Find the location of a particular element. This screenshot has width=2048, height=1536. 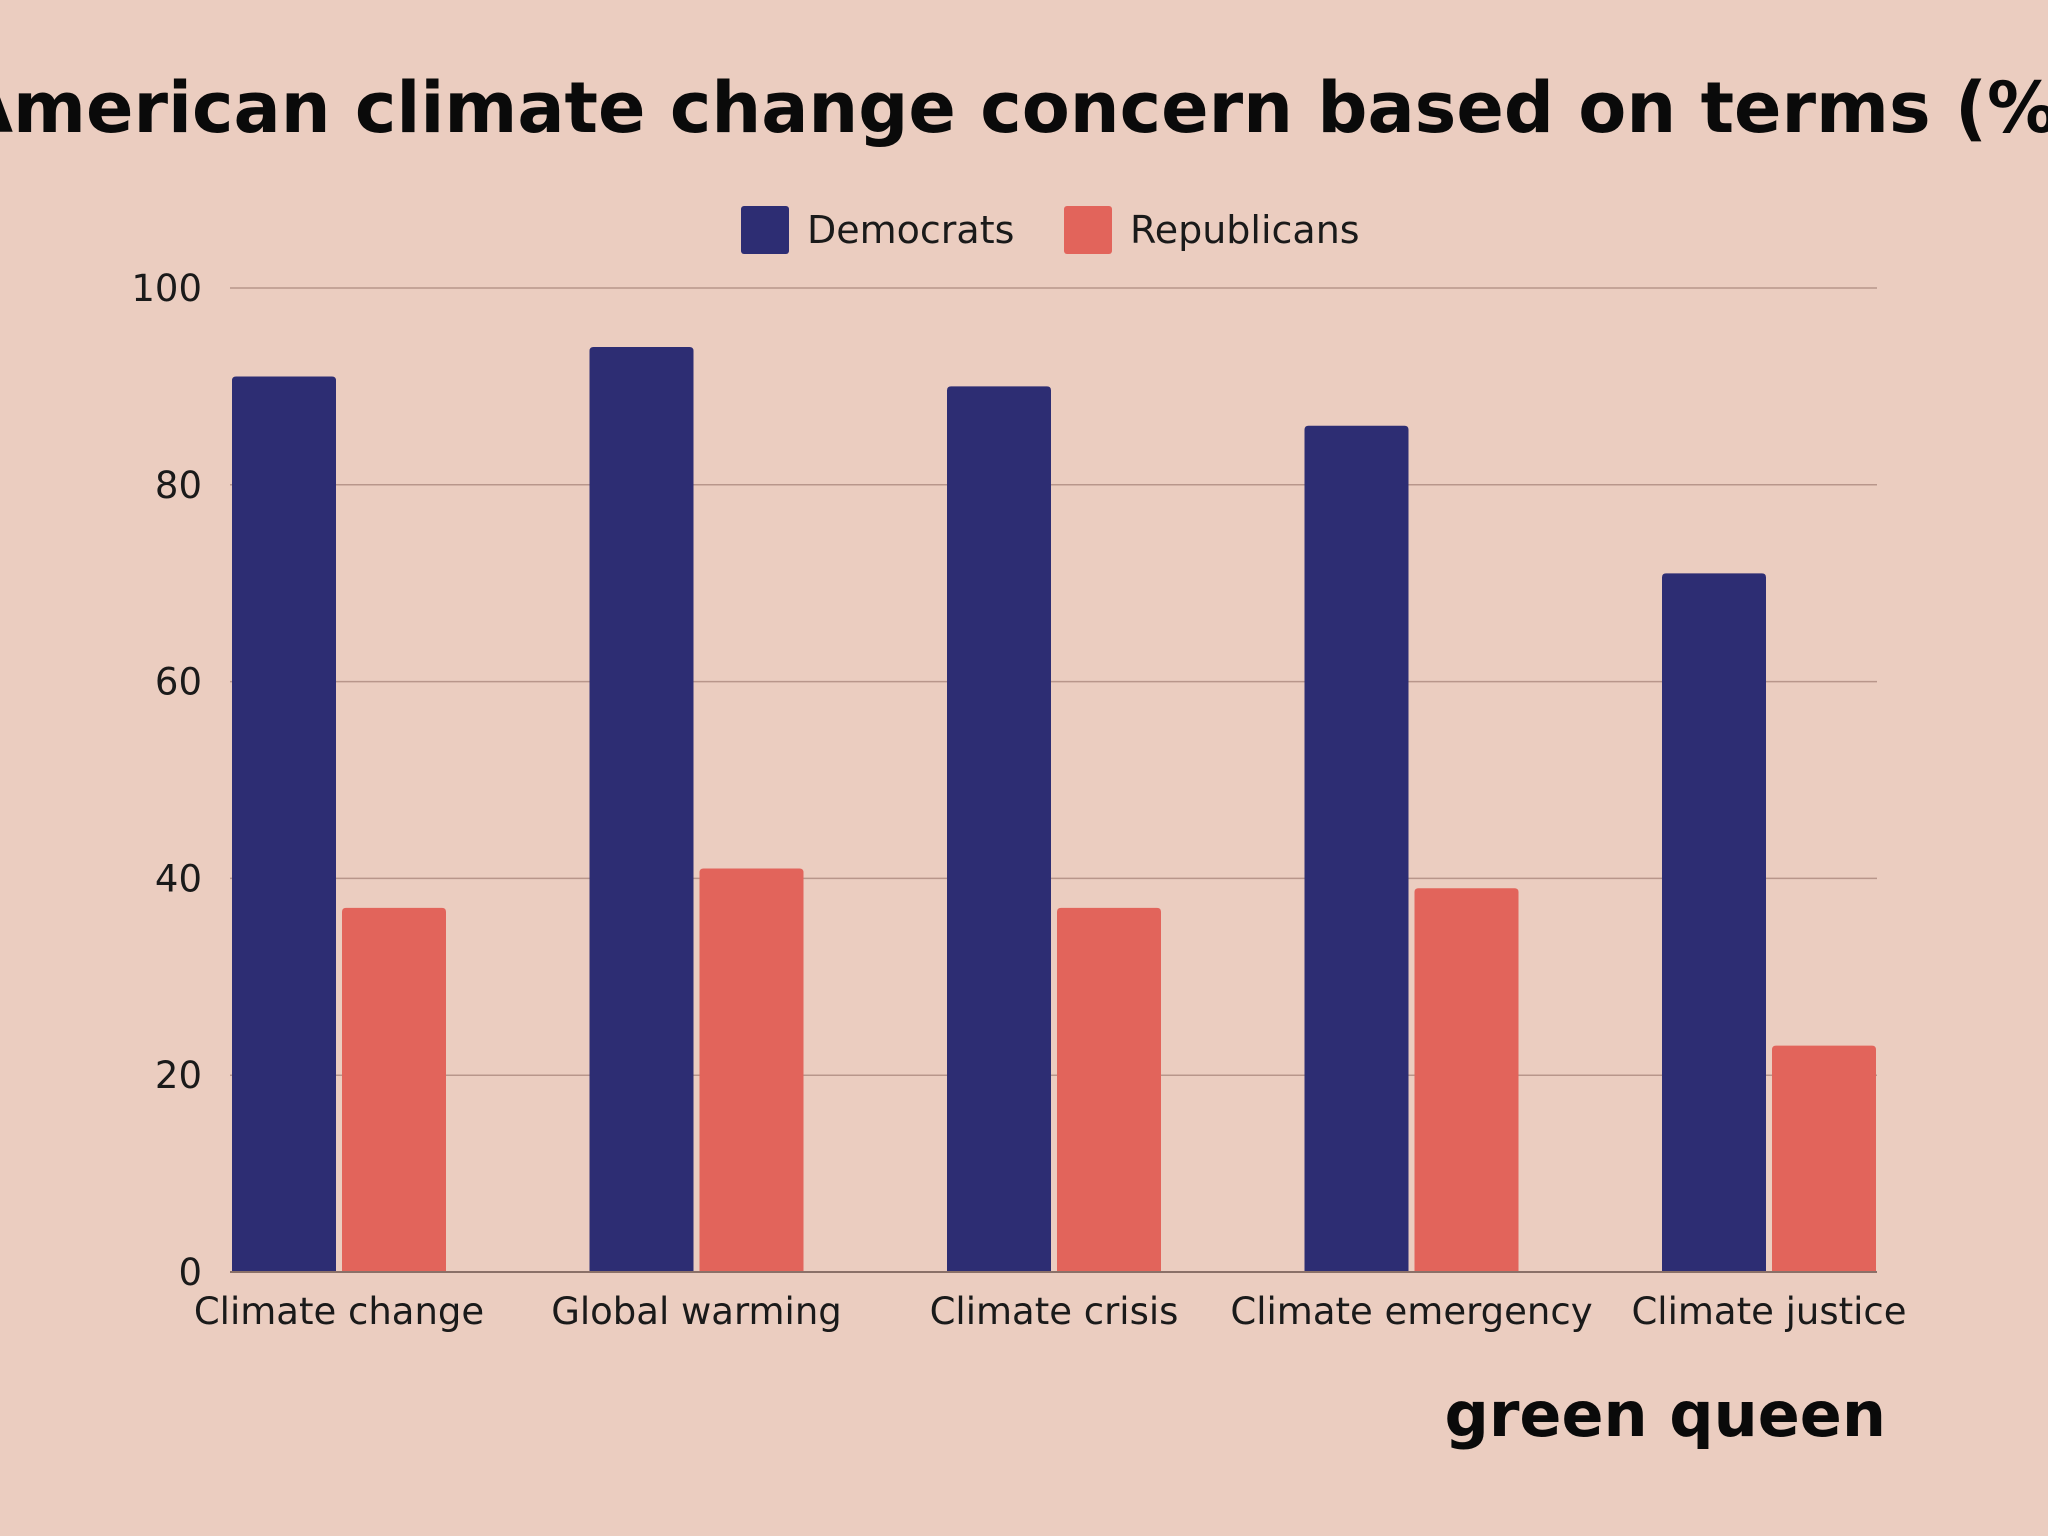

legend: Democrats Republicans is located at coordinates (1050, 230).